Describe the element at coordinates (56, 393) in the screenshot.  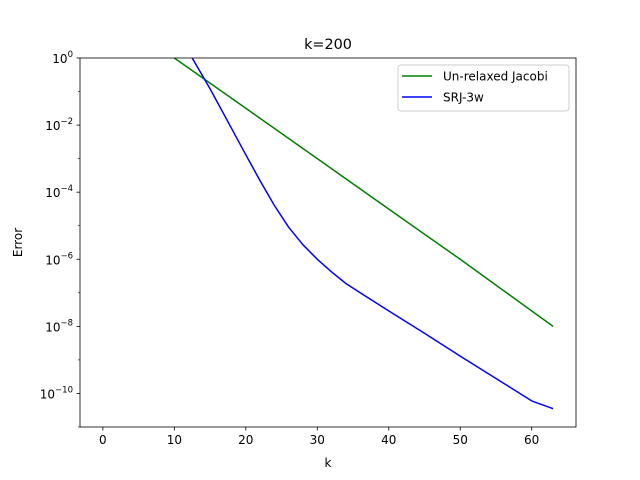
I see `y-tick-label: 10⁻¹⁰` at that location.